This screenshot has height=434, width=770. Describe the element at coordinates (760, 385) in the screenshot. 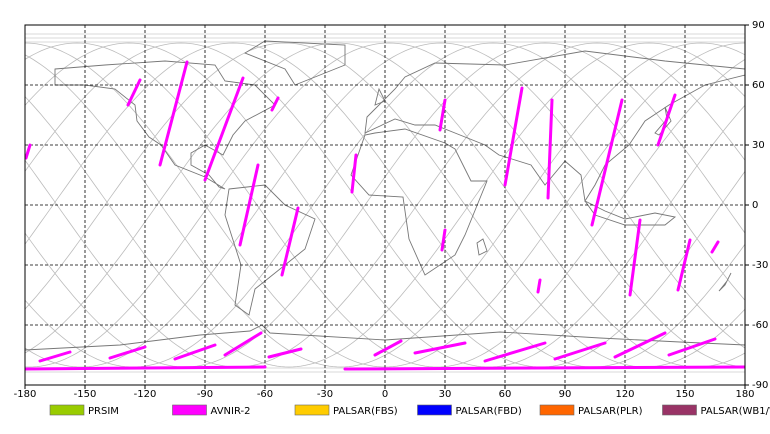

I see `y-tick-label: -90` at that location.